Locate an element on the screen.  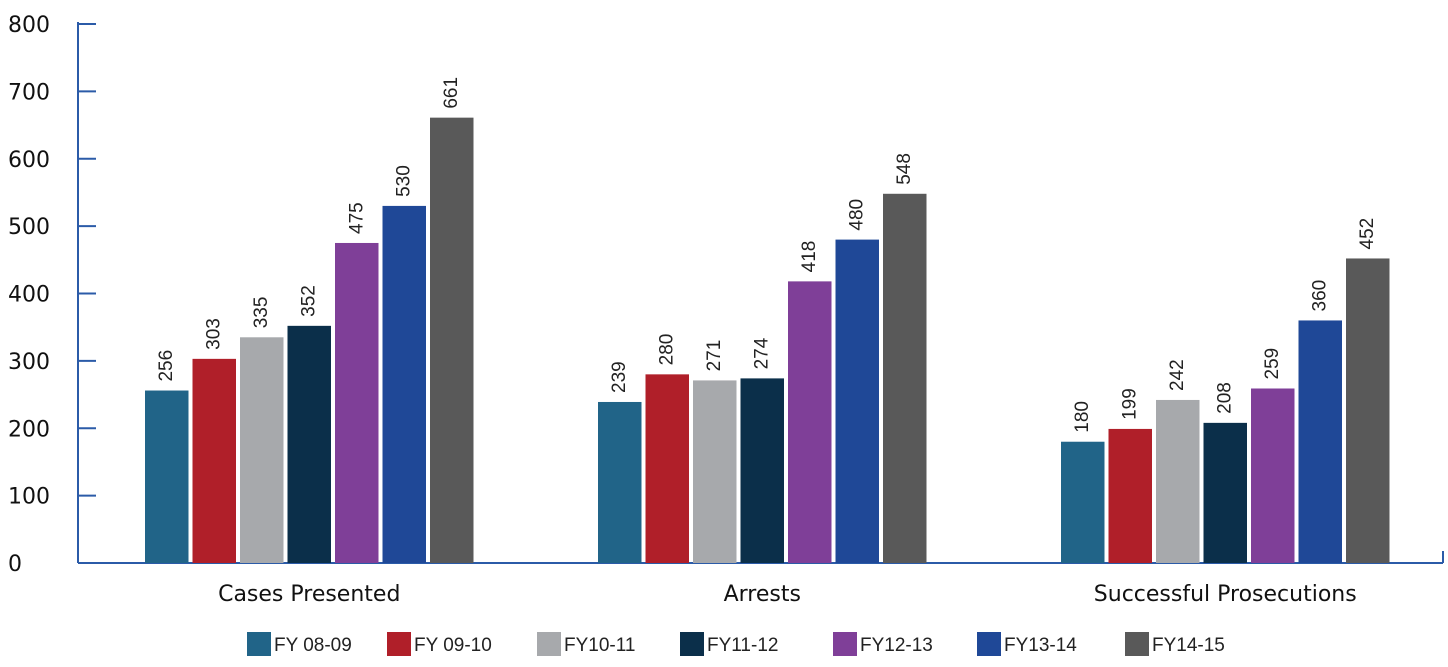
bar-value-label: 548 is located at coordinates (904, 169).